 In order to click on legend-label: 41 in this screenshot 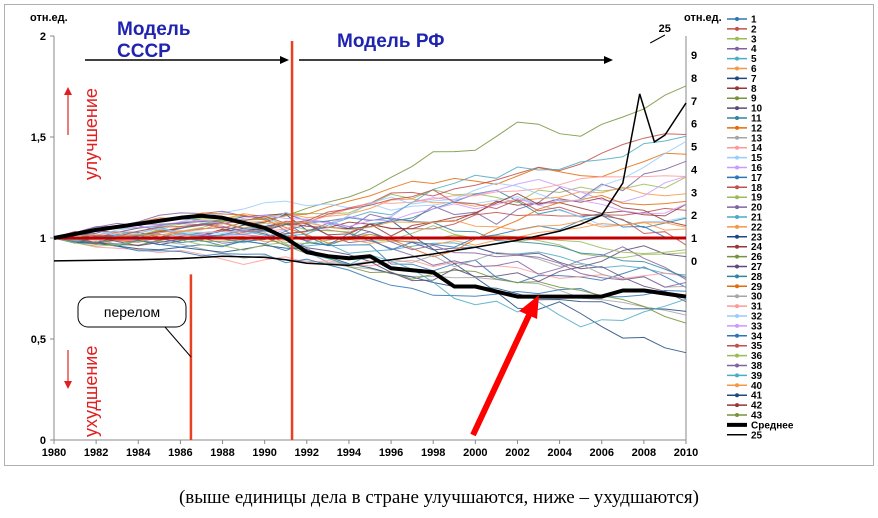, I will do `click(757, 396)`.